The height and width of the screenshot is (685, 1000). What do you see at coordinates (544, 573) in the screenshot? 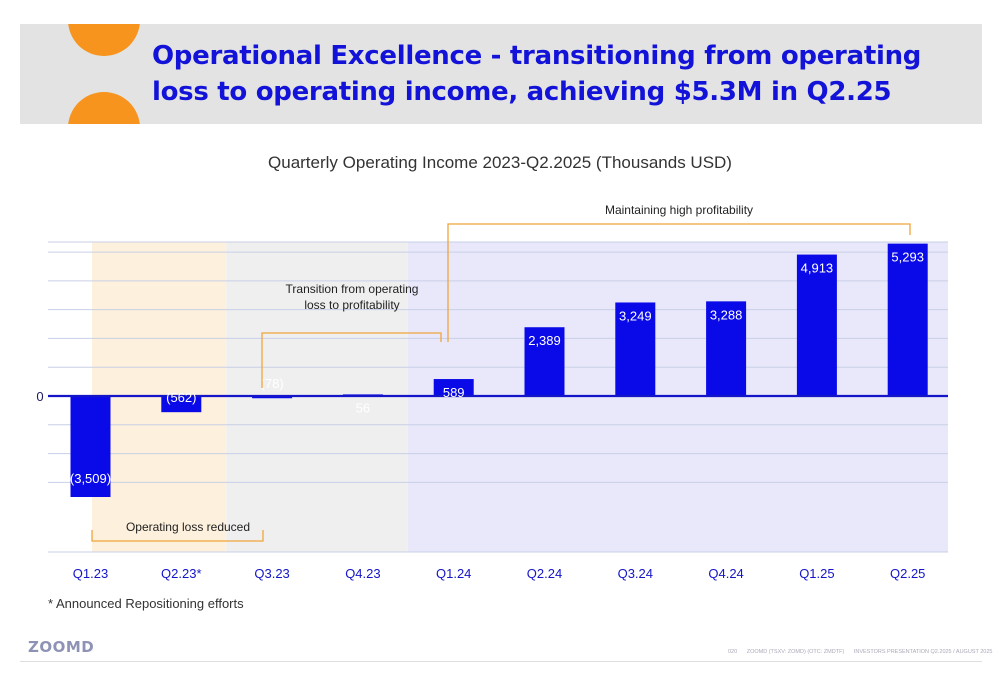
I see `x-tick-label: Q2.24` at bounding box center [544, 573].